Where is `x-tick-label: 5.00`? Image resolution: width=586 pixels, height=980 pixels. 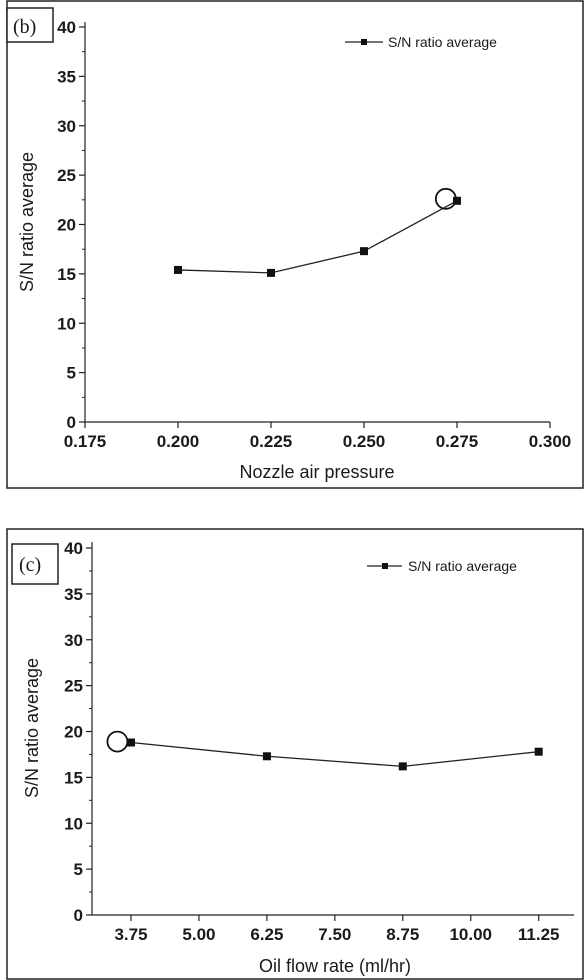
x-tick-label: 5.00 is located at coordinates (198, 934).